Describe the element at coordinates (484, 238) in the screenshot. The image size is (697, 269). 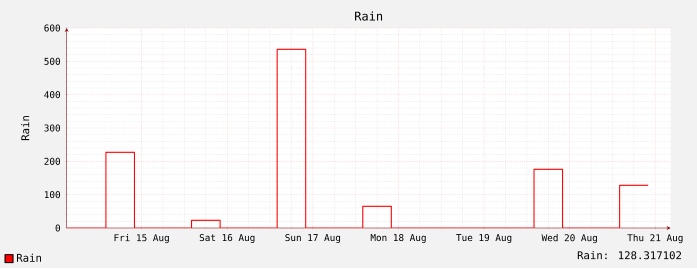
I see `x-tick-label: Tue 19 Aug` at that location.